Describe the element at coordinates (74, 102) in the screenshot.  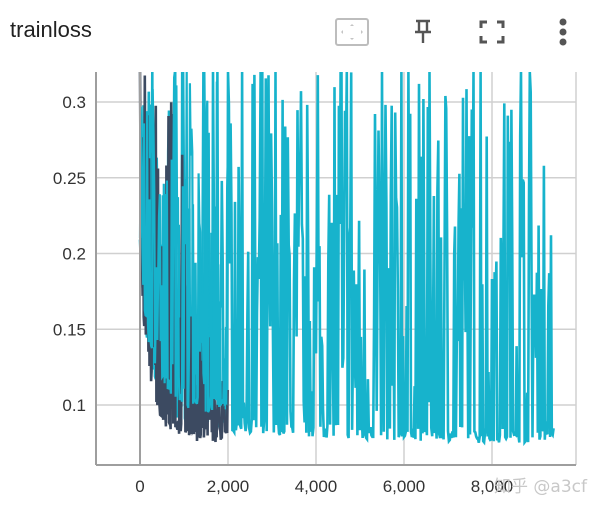
I see `y-tick-label: 0.3` at that location.